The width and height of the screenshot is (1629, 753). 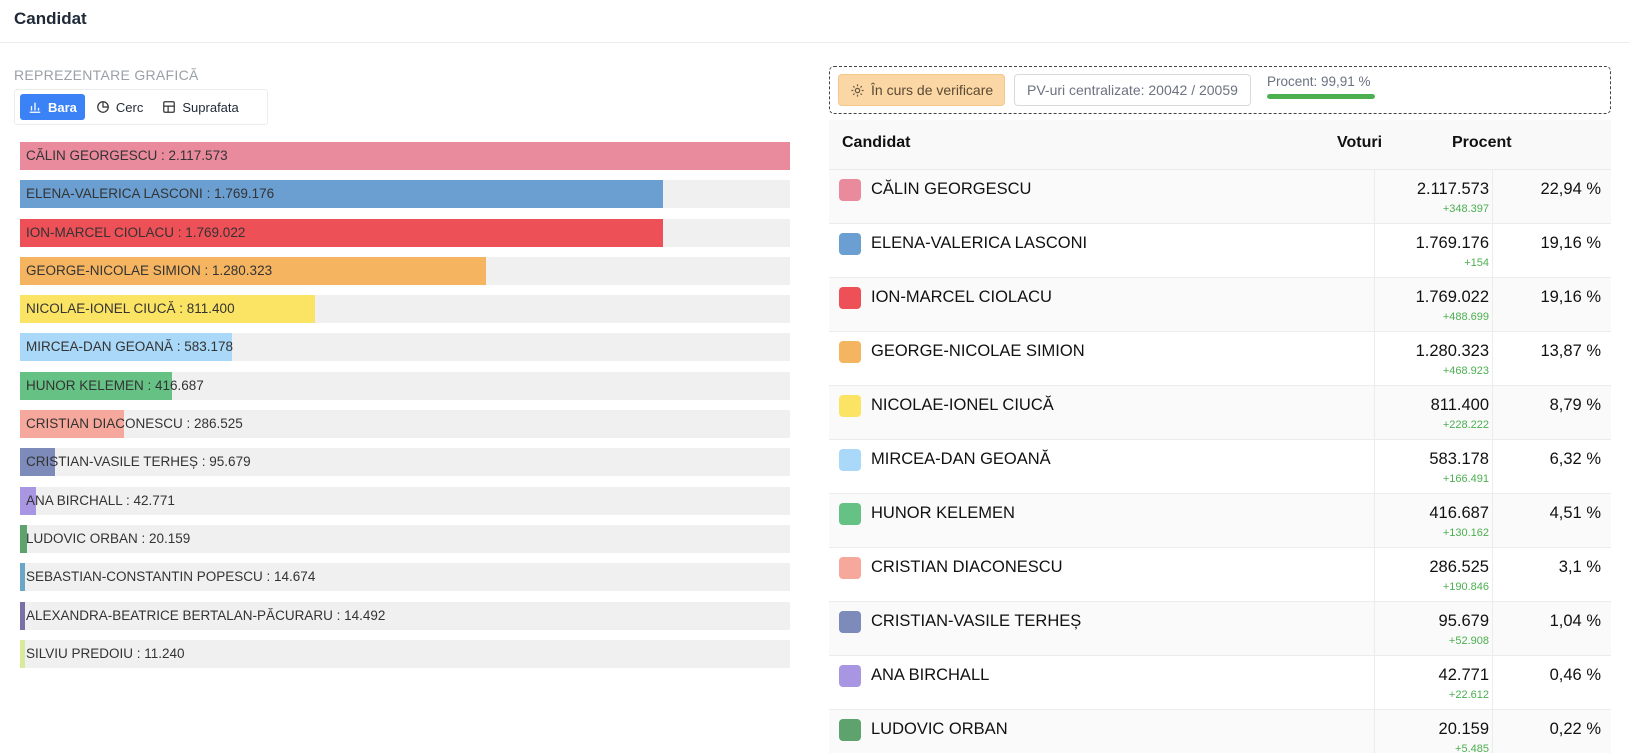 I want to click on table-row: ANA BIRCHALL 42.771 +22.612 0,46 %, so click(x=1220, y=683).